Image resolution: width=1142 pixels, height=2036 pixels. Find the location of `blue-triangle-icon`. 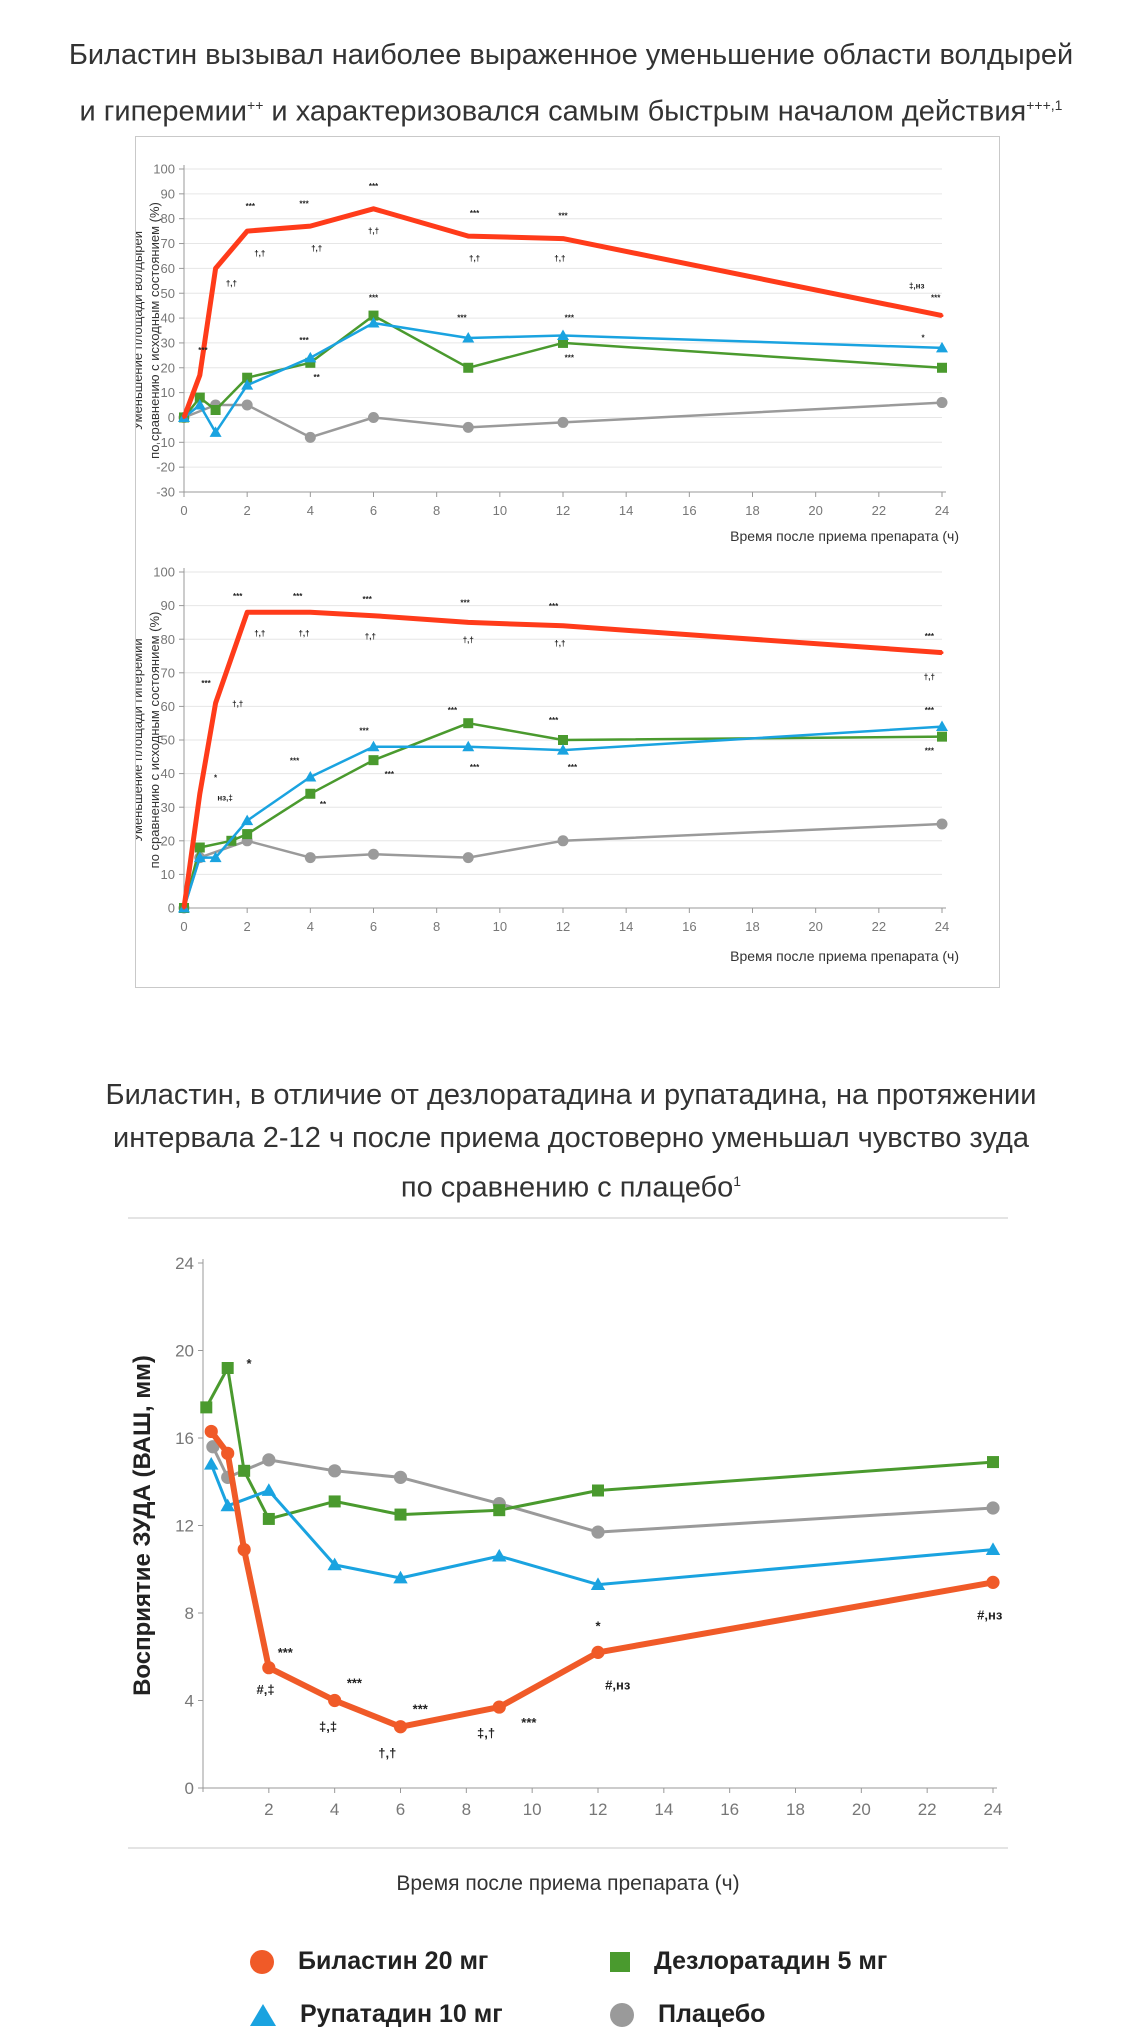

blue-triangle-icon is located at coordinates (263, 2014).